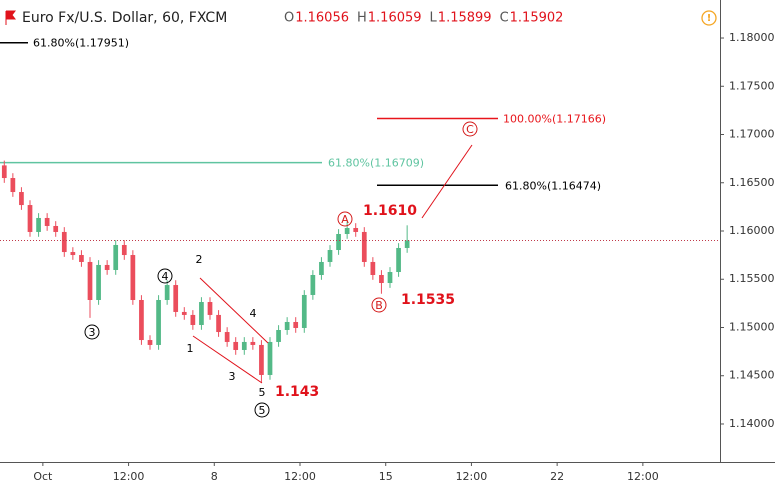 The width and height of the screenshot is (775, 492). Describe the element at coordinates (386, 476) in the screenshot. I see `x-tick-label: 15` at that location.